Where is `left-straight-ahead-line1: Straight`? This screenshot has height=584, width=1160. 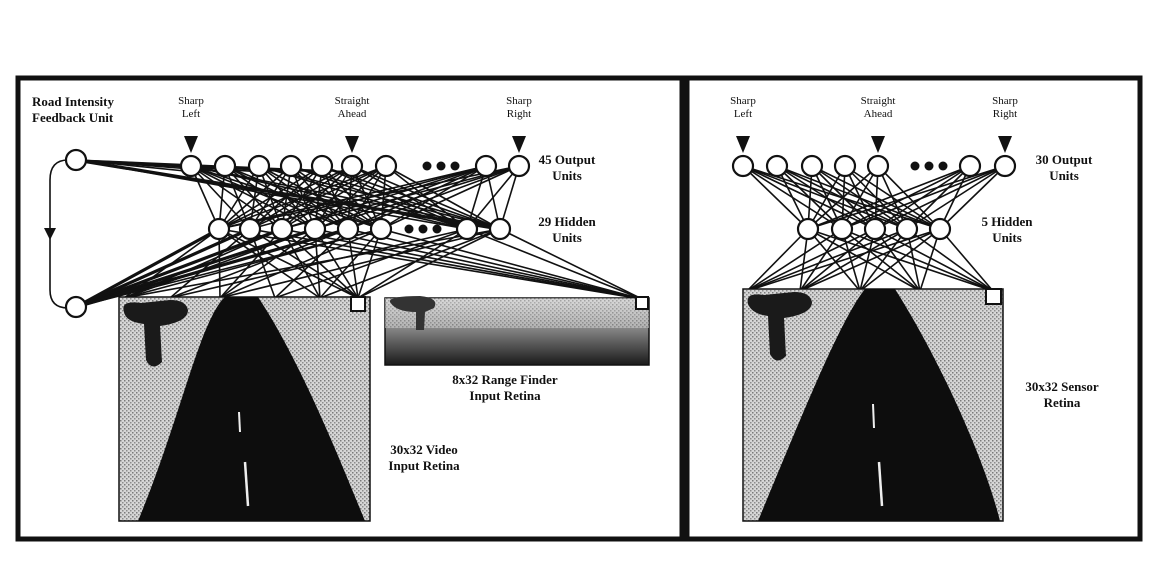 left-straight-ahead-line1: Straight is located at coordinates (352, 101).